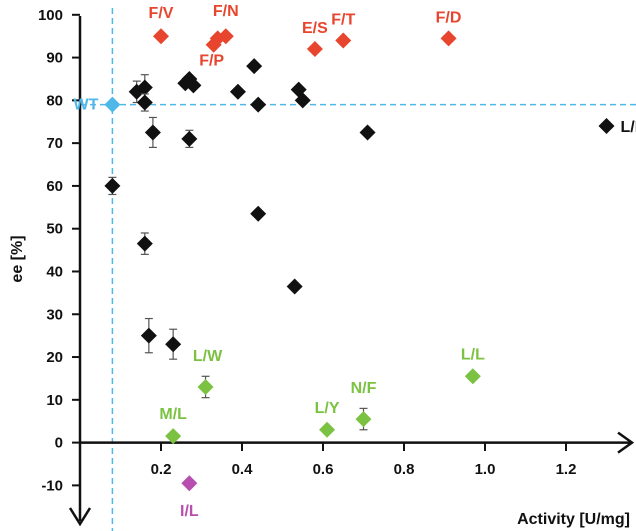  I want to click on y-axis-title: ee [%], so click(17, 258).